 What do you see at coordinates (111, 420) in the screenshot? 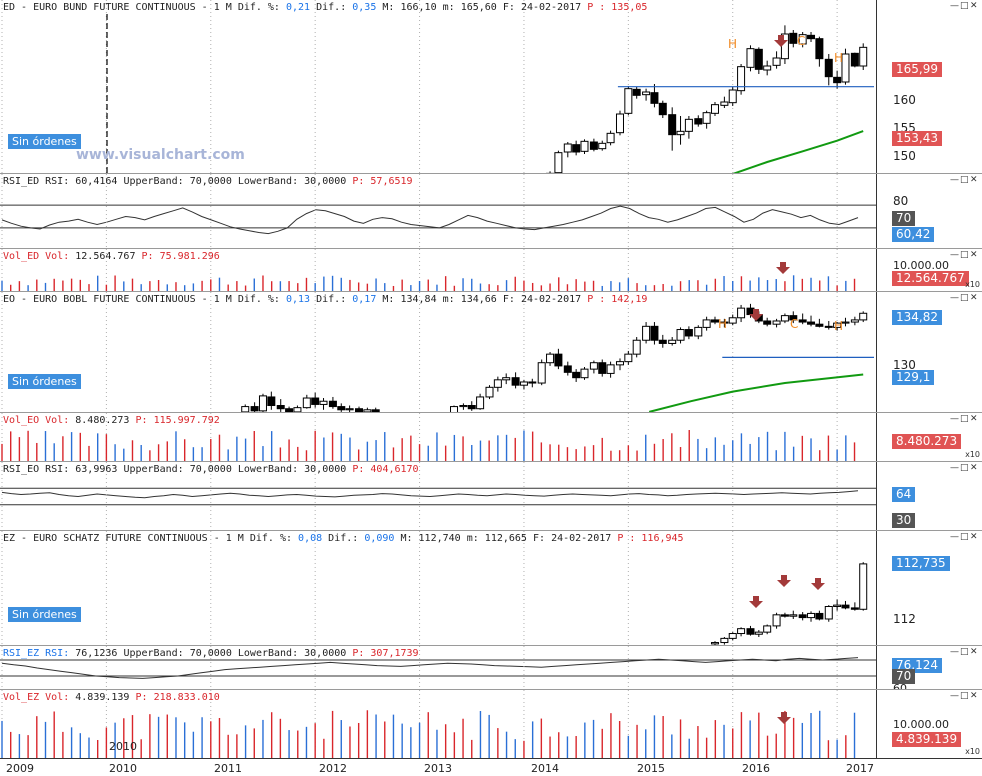
I see `vol-eo-header: Vol_EO Vol: 8.480.273 P: 115.997.792` at bounding box center [111, 420].